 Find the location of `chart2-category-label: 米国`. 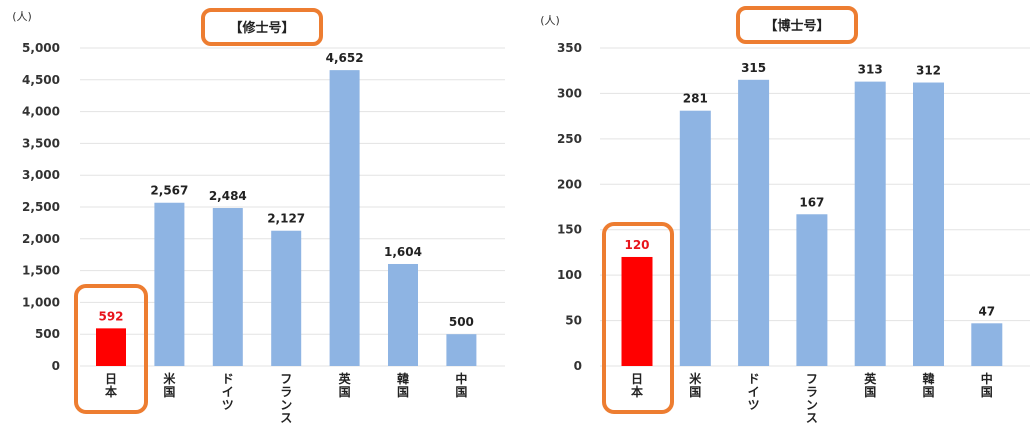

chart2-category-label: 米国 is located at coordinates (695, 385).